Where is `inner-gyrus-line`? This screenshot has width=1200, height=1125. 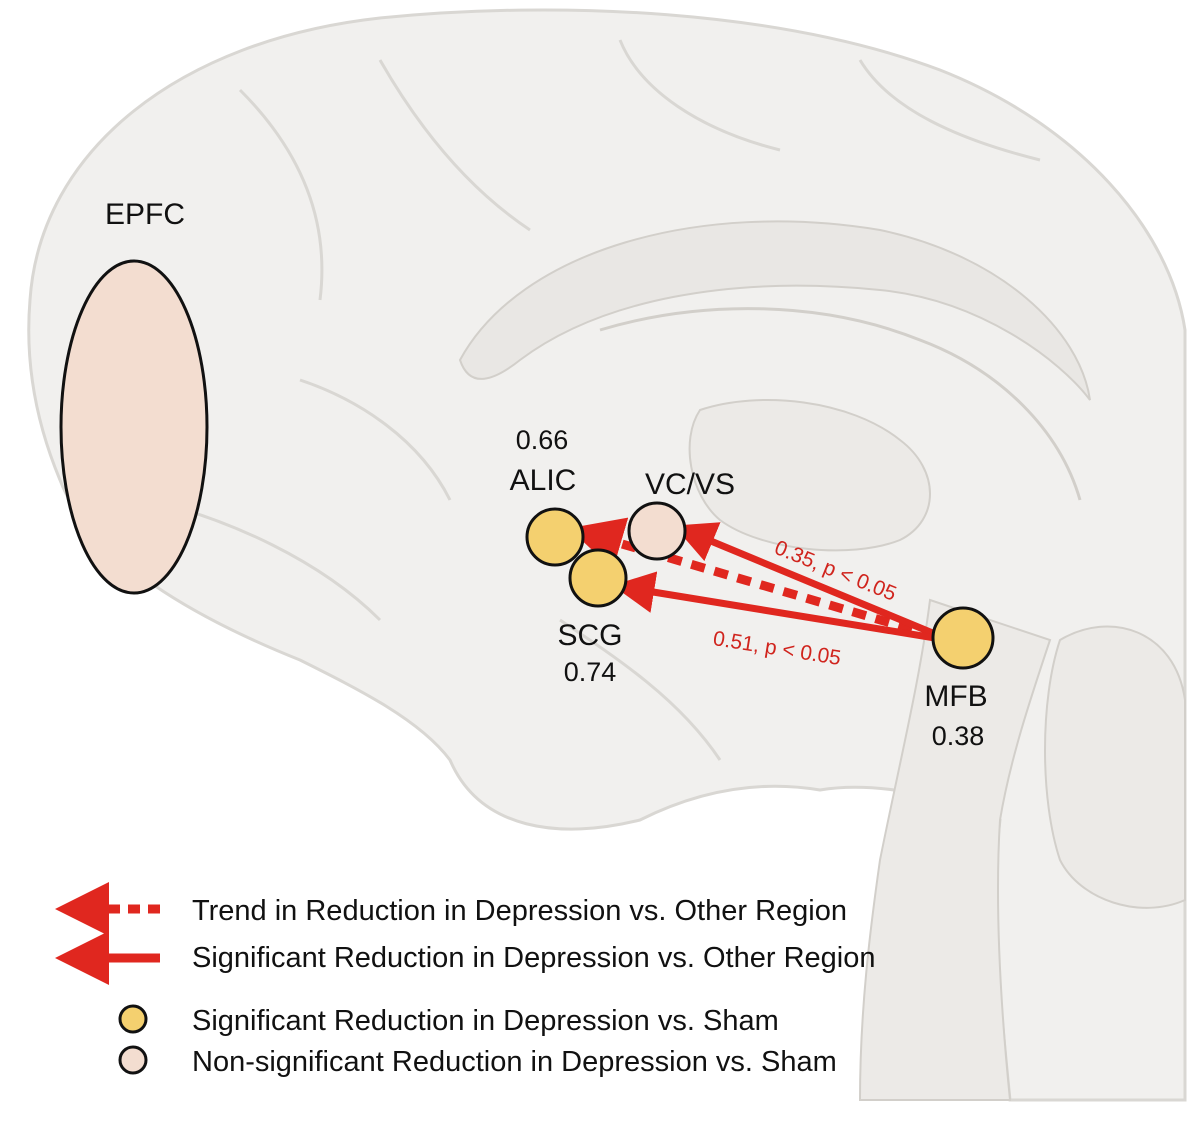
inner-gyrus-line is located at coordinates (840, 404).